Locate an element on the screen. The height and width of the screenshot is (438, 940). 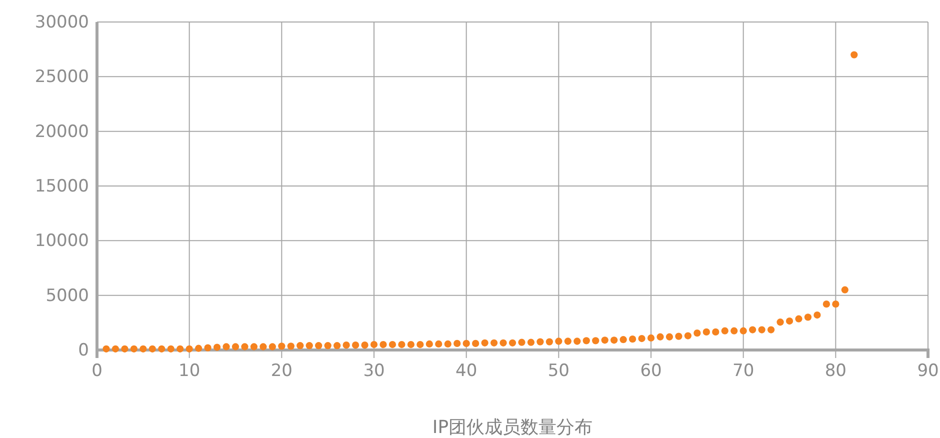
y-tick-label: 15000 is located at coordinates (61, 186).